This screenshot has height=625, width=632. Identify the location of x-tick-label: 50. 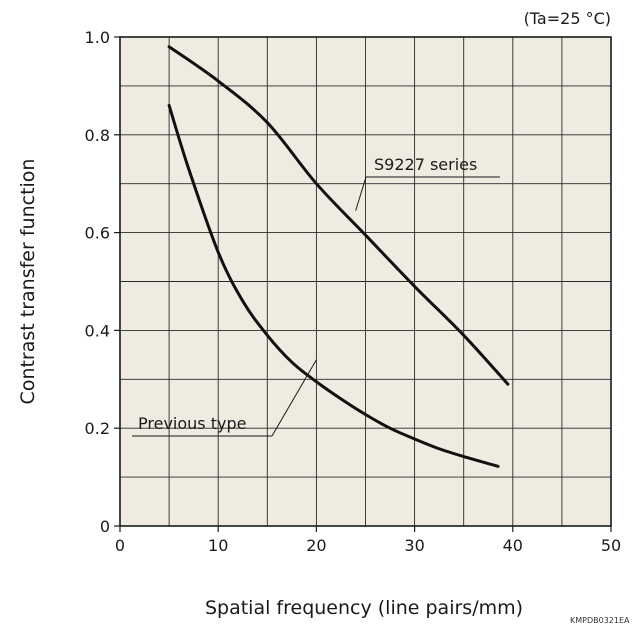
(611, 545).